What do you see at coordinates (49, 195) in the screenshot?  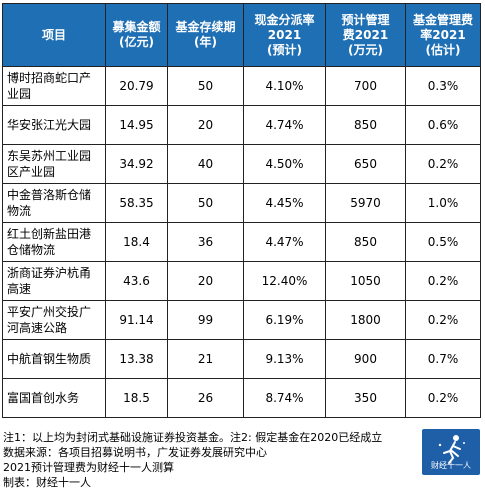 I see `project-name-line: 中金普洛斯仓储` at bounding box center [49, 195].